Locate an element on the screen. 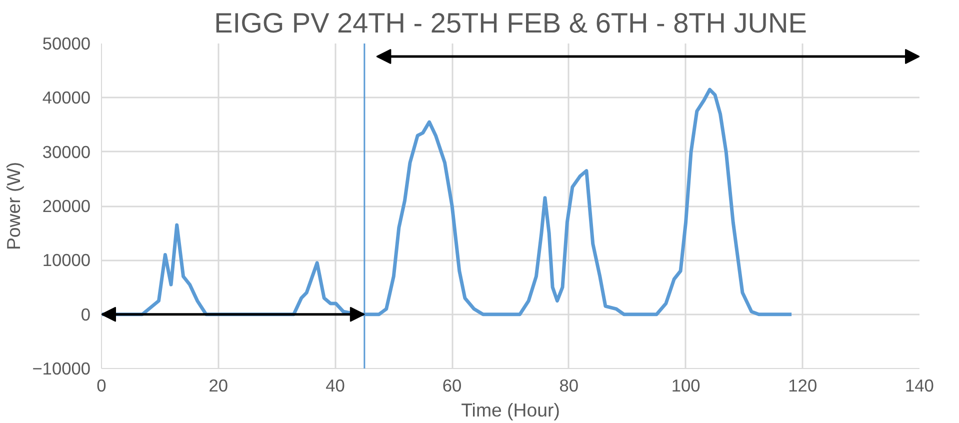 Image resolution: width=959 pixels, height=423 pixels. x-tick-label: 140 is located at coordinates (919, 386).